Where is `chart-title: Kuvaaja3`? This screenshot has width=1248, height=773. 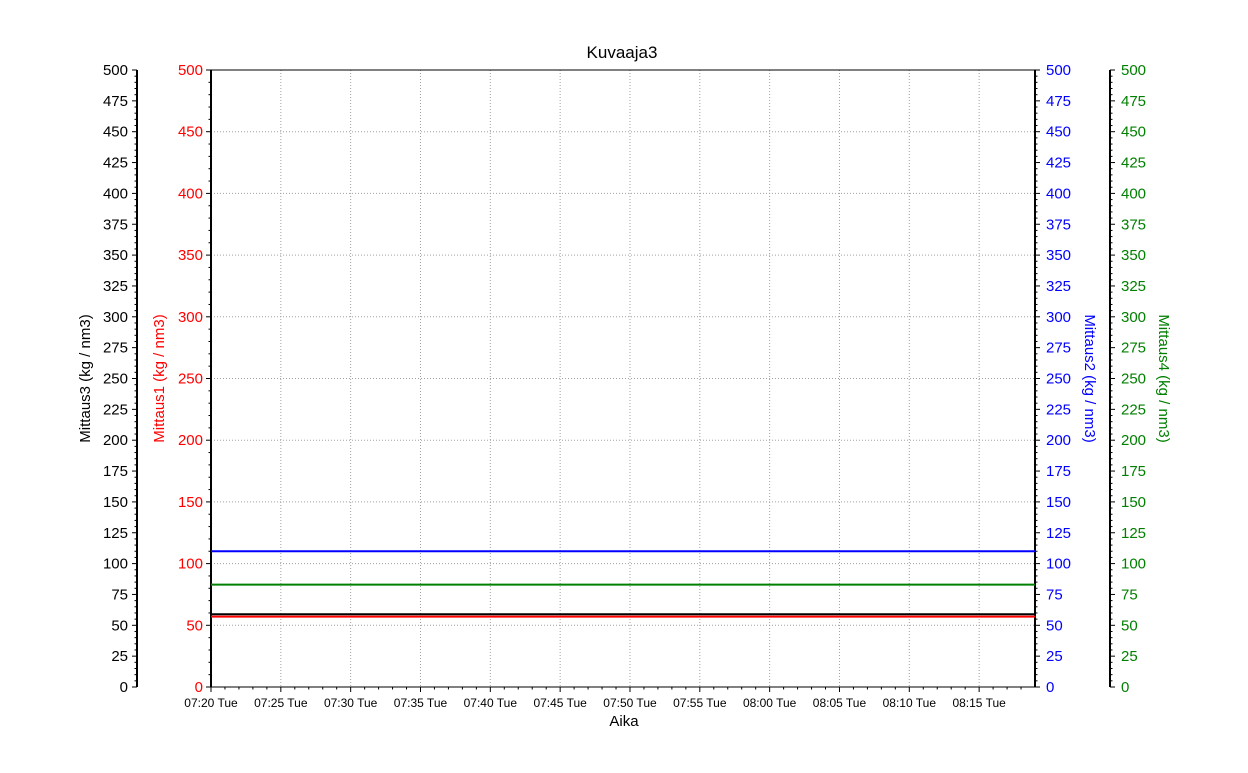 chart-title: Kuvaaja3 is located at coordinates (622, 52).